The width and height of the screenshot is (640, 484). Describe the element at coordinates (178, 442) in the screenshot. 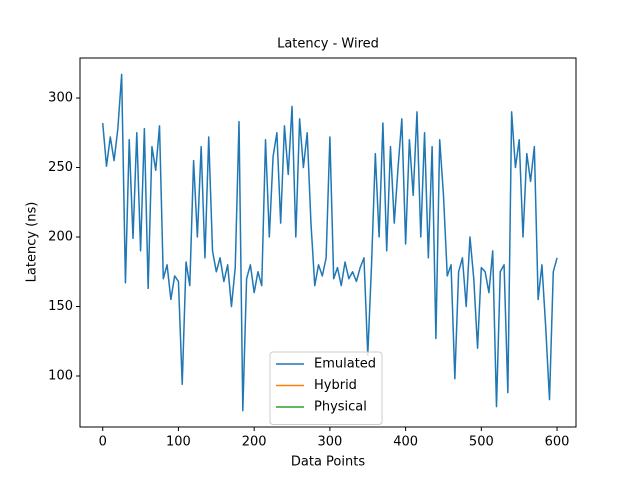

I see `x-tick-label: 100` at that location.